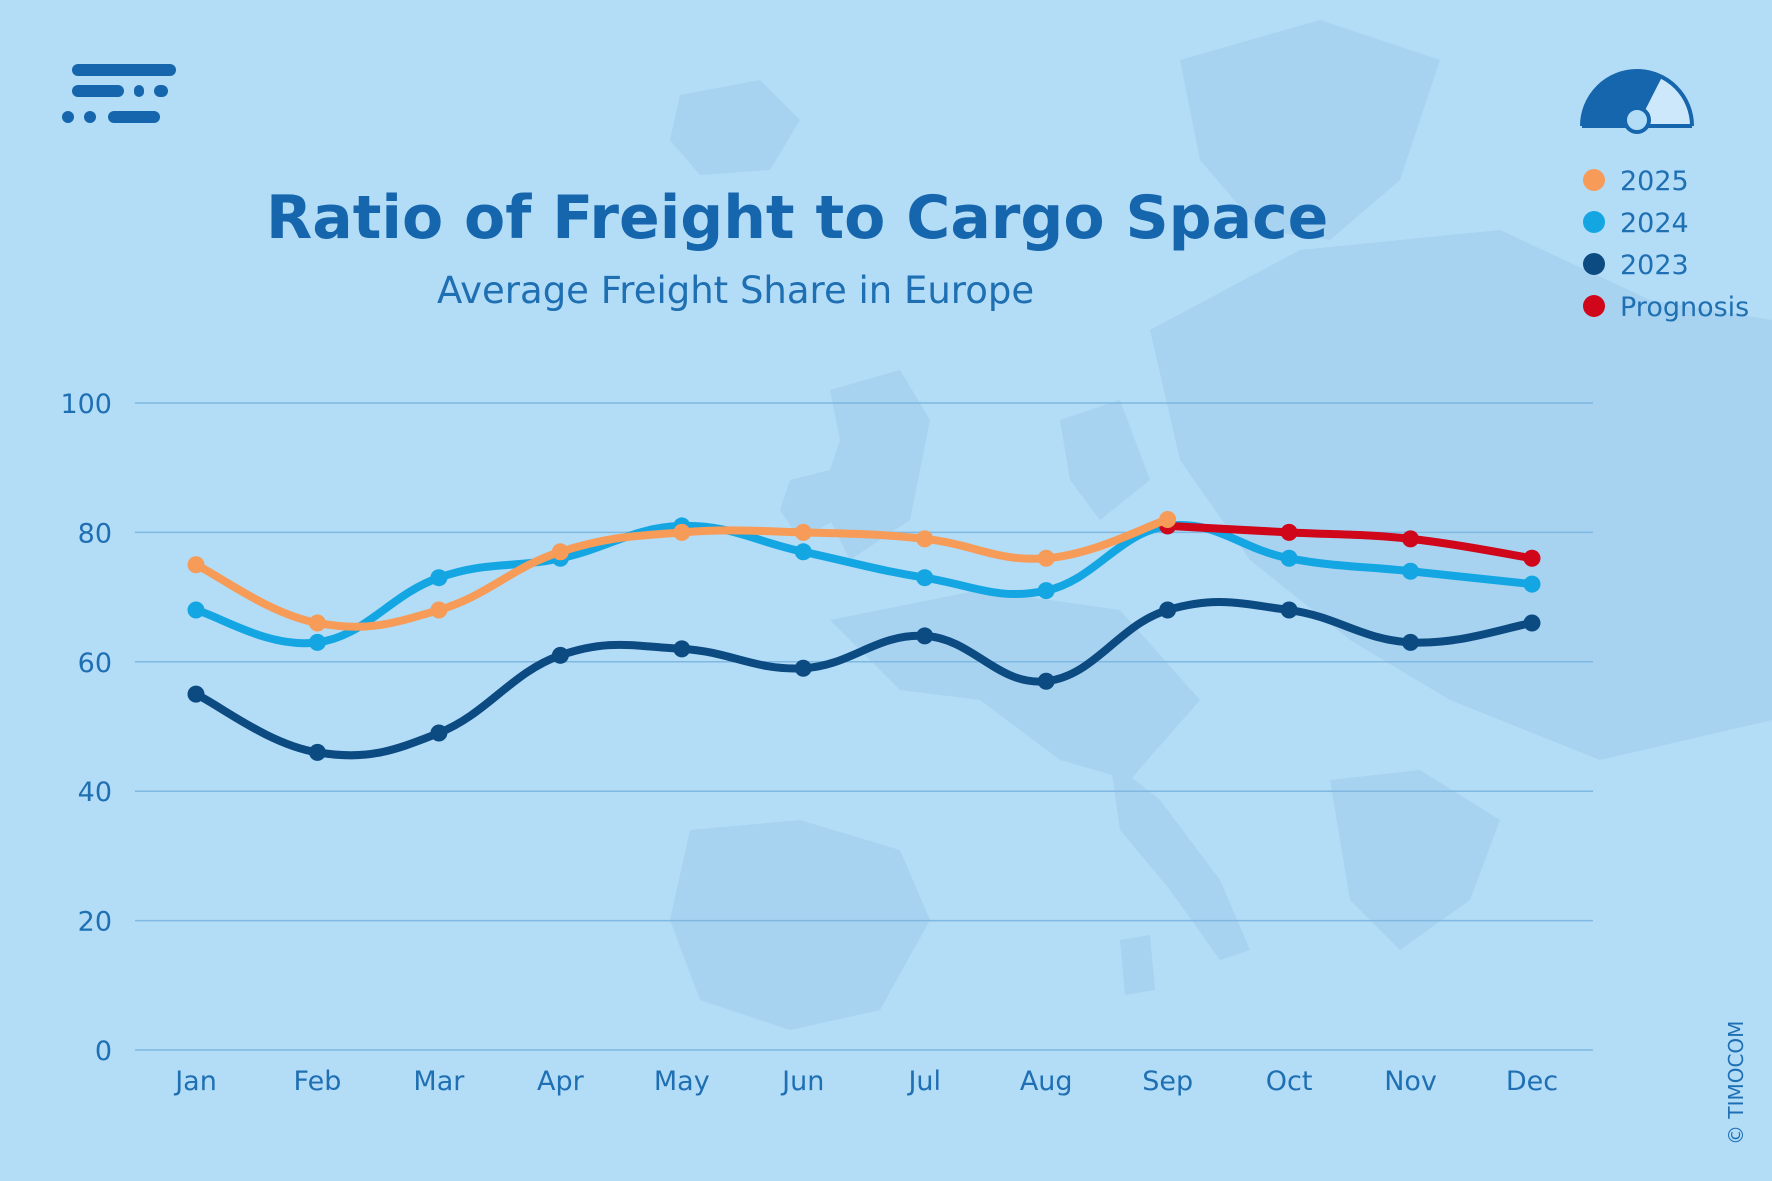  What do you see at coordinates (1046, 1081) in the screenshot?
I see `x-tick-label: Aug` at bounding box center [1046, 1081].